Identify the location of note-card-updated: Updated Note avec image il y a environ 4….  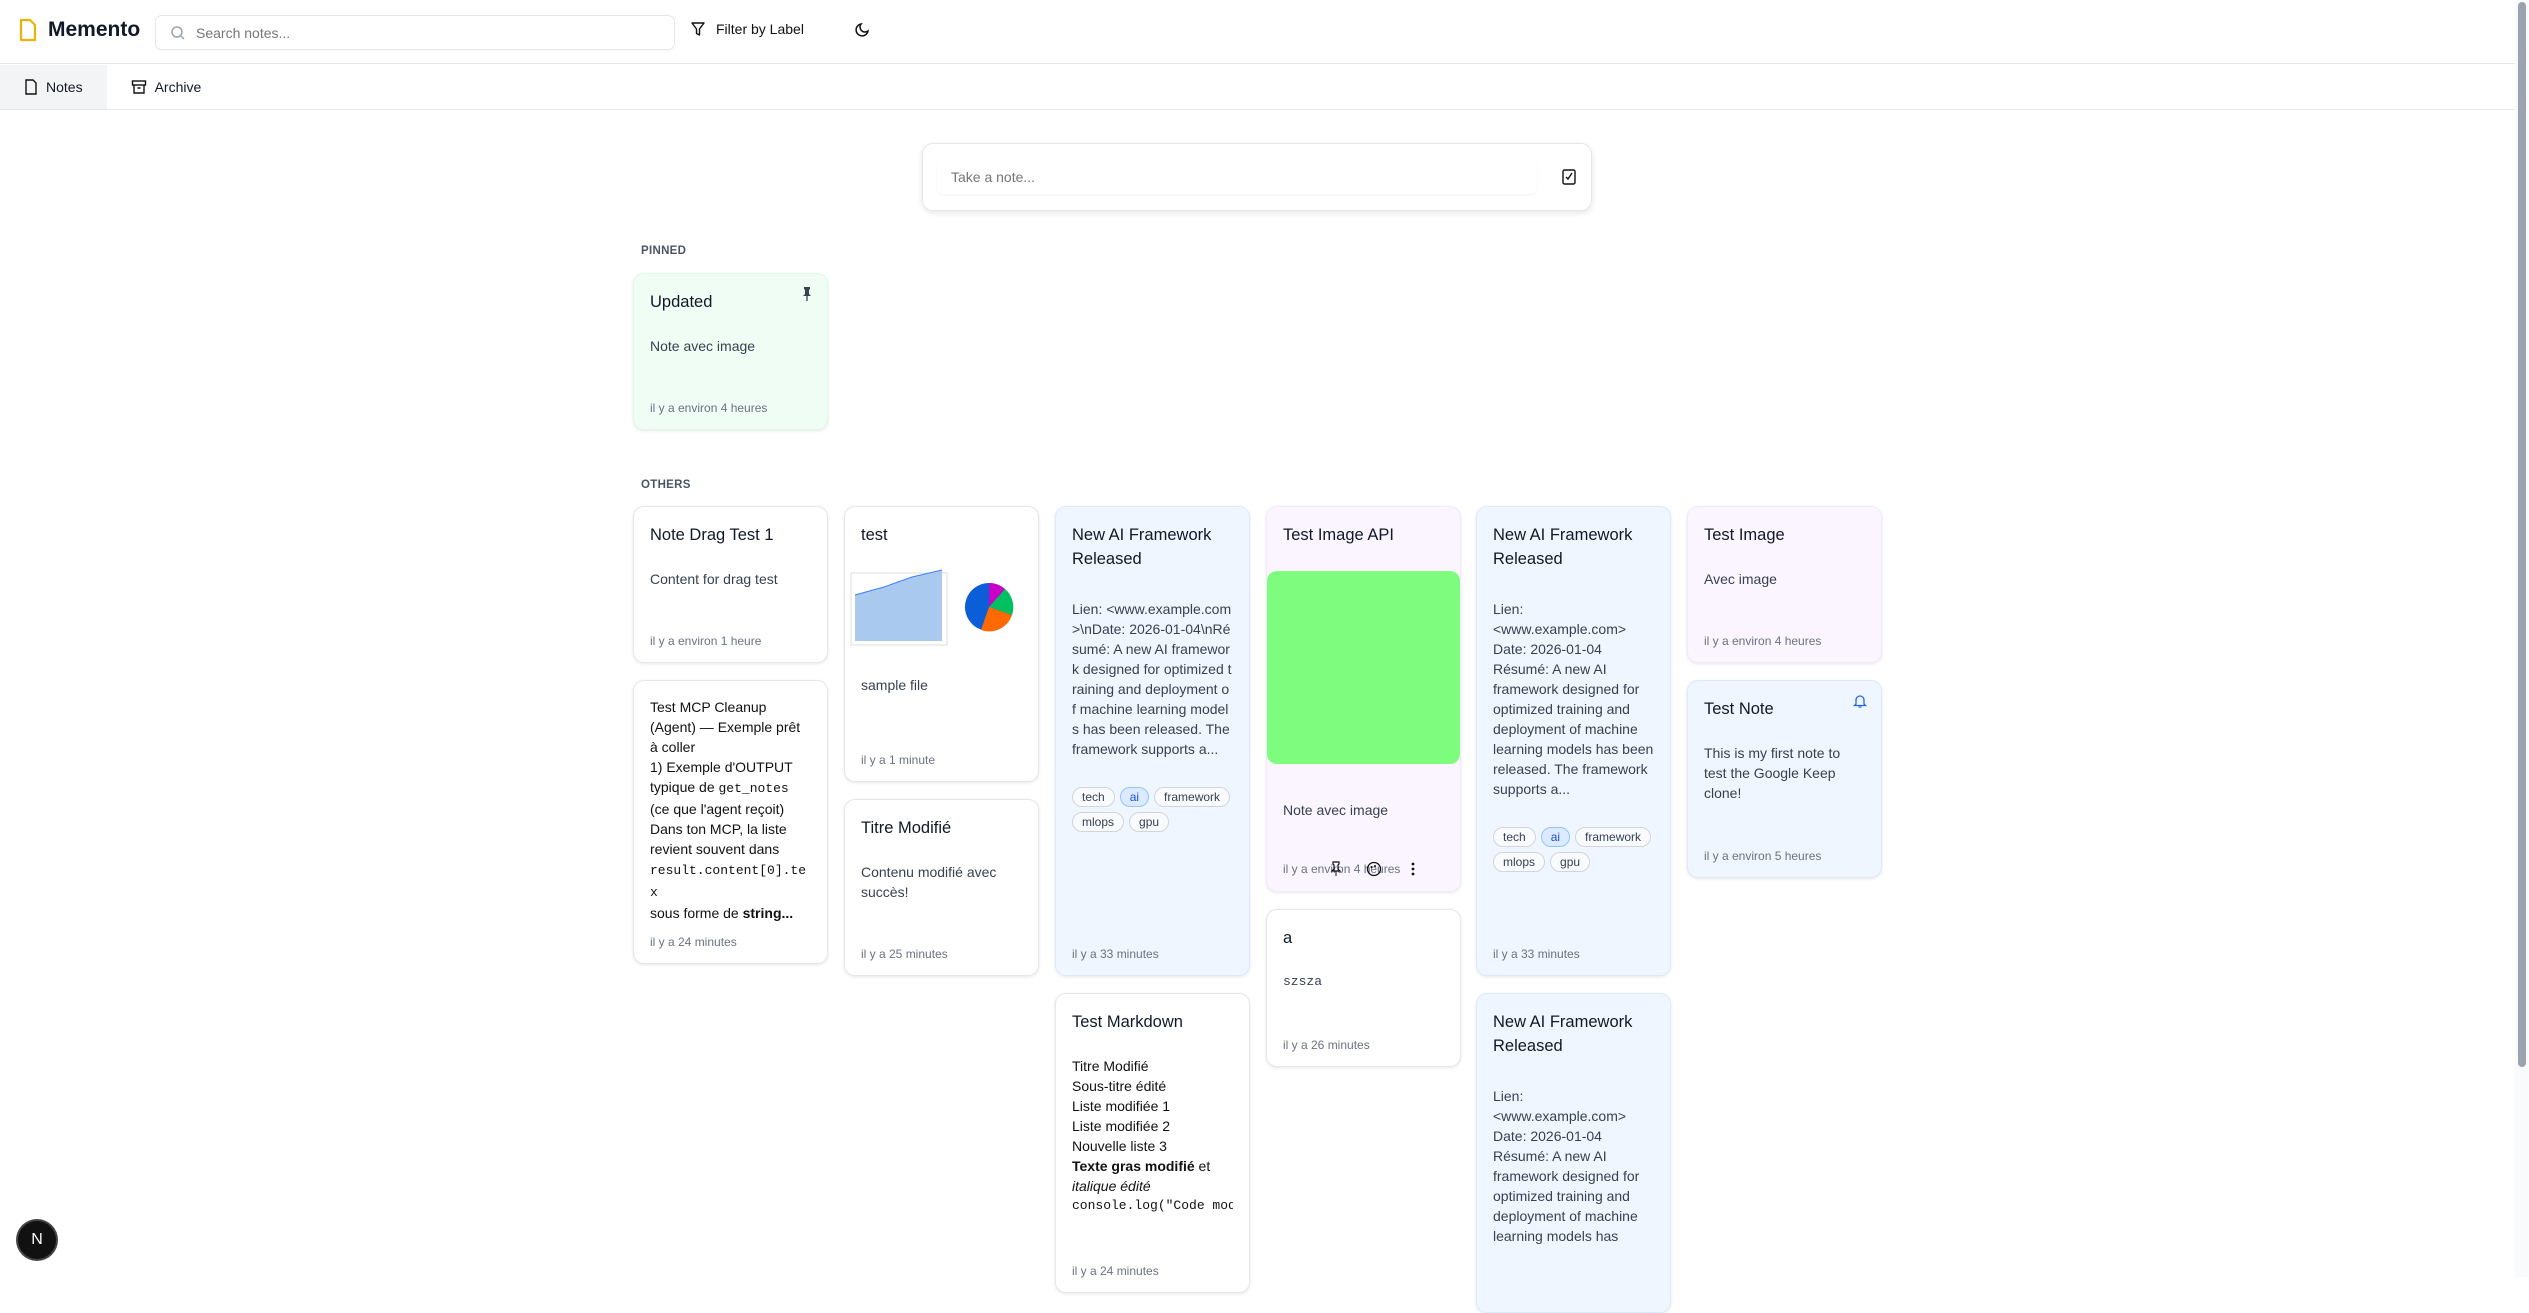
(730, 351).